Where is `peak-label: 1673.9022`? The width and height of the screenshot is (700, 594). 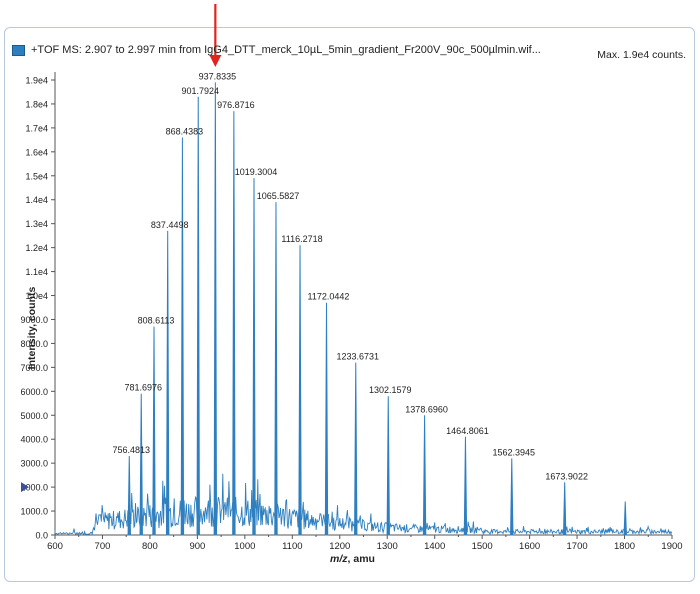
peak-label: 1673.9022 is located at coordinates (566, 476).